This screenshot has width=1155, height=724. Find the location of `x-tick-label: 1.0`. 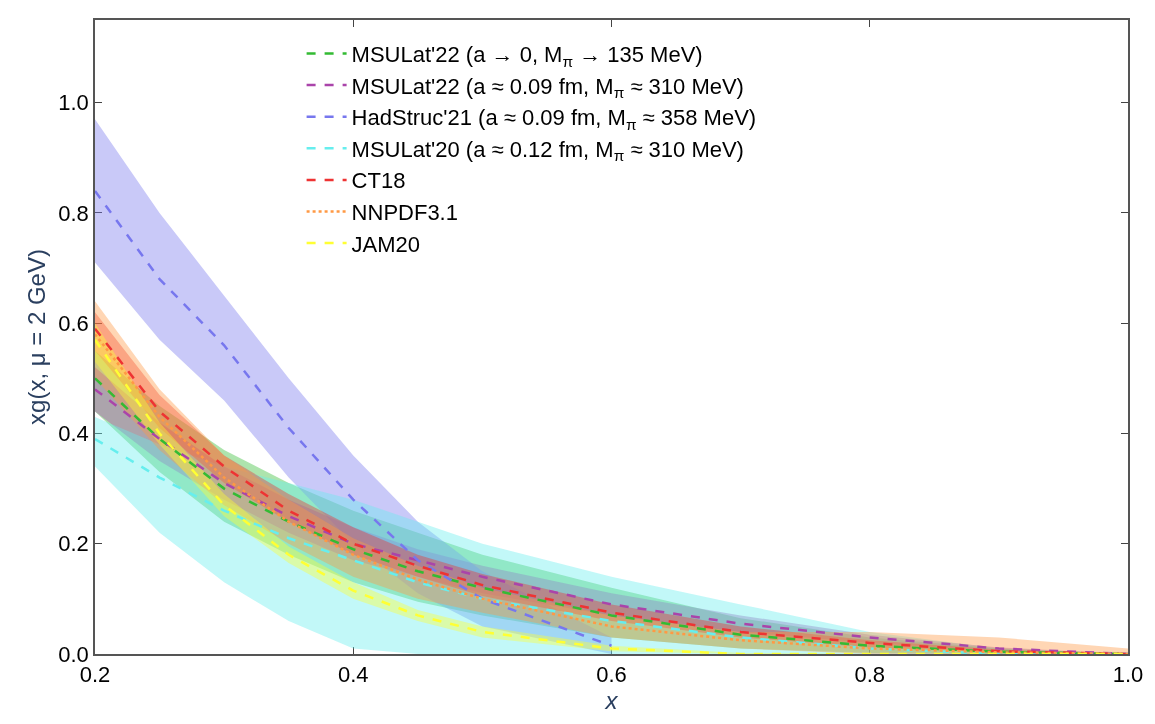

x-tick-label: 1.0 is located at coordinates (1128, 675).